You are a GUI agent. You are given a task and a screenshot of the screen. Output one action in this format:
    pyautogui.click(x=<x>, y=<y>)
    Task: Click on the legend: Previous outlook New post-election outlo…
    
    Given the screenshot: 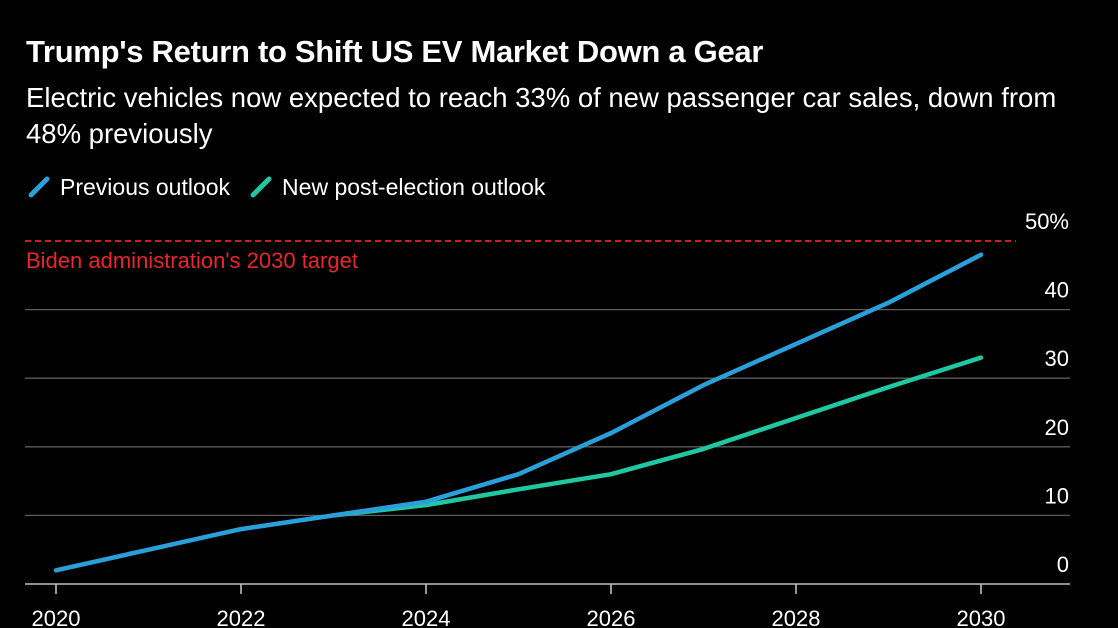 What is the action you would take?
    pyautogui.click(x=294, y=187)
    